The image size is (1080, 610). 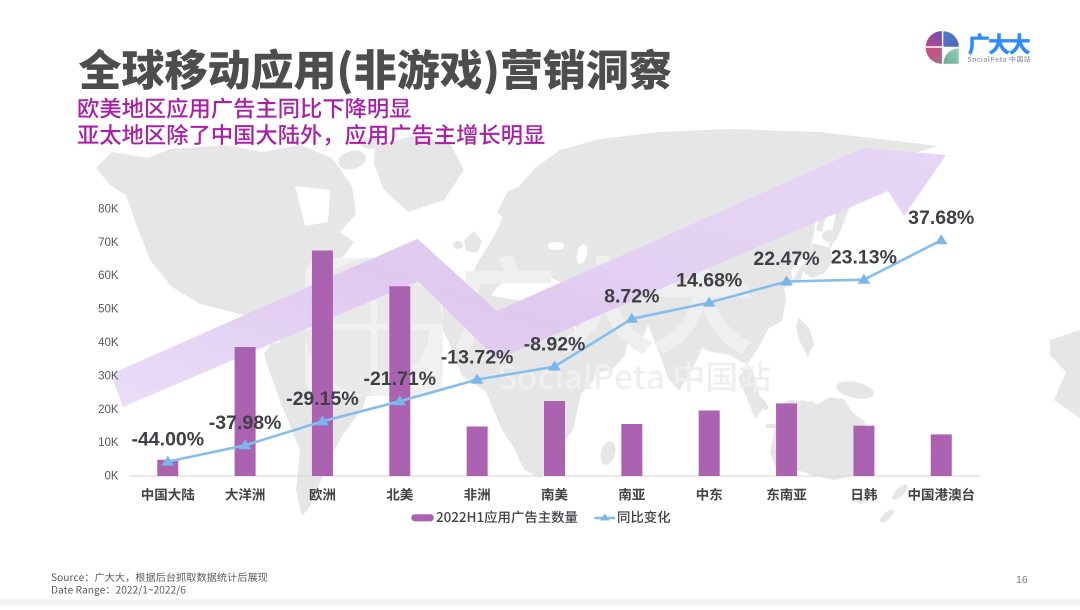 What do you see at coordinates (555, 344) in the screenshot?
I see `svg-text: -8.92%` at bounding box center [555, 344].